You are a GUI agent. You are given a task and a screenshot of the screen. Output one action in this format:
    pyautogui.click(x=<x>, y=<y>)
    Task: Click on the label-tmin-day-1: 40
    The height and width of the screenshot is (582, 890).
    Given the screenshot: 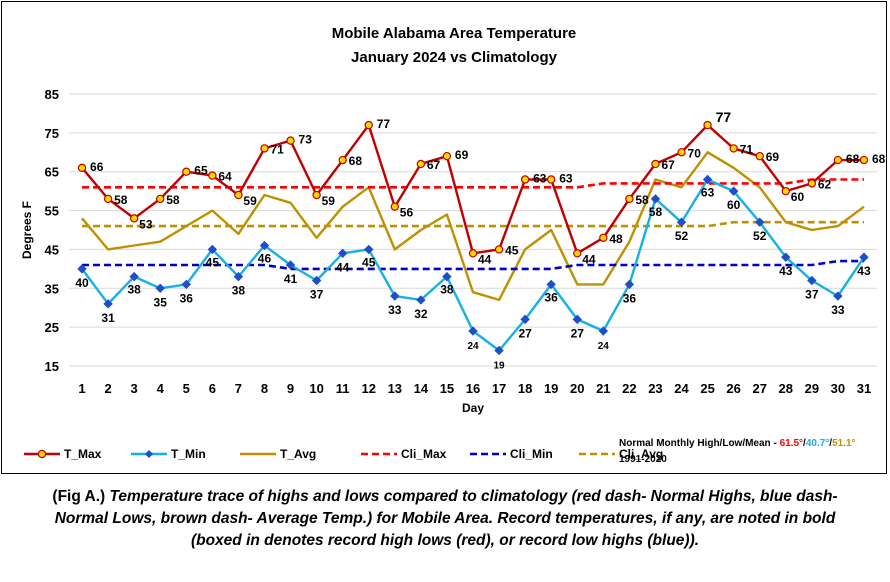 What is the action you would take?
    pyautogui.click(x=82, y=283)
    